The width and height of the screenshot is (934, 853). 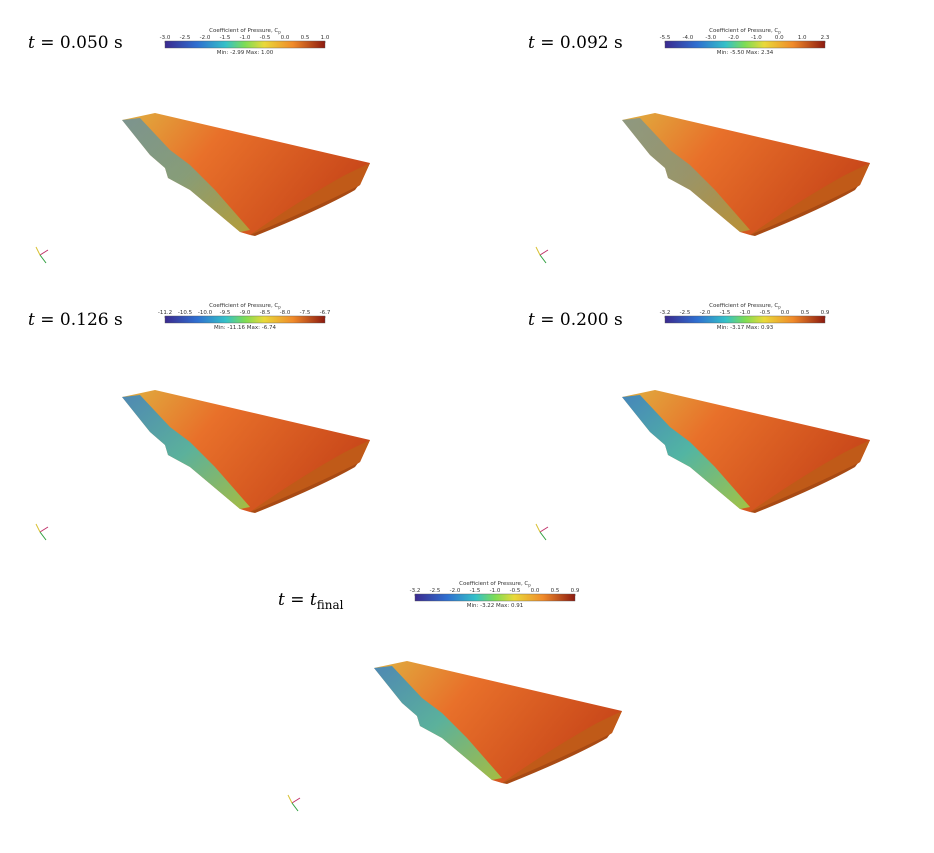 I want to click on colorbar-tick-label: -4.0, so click(x=687, y=38).